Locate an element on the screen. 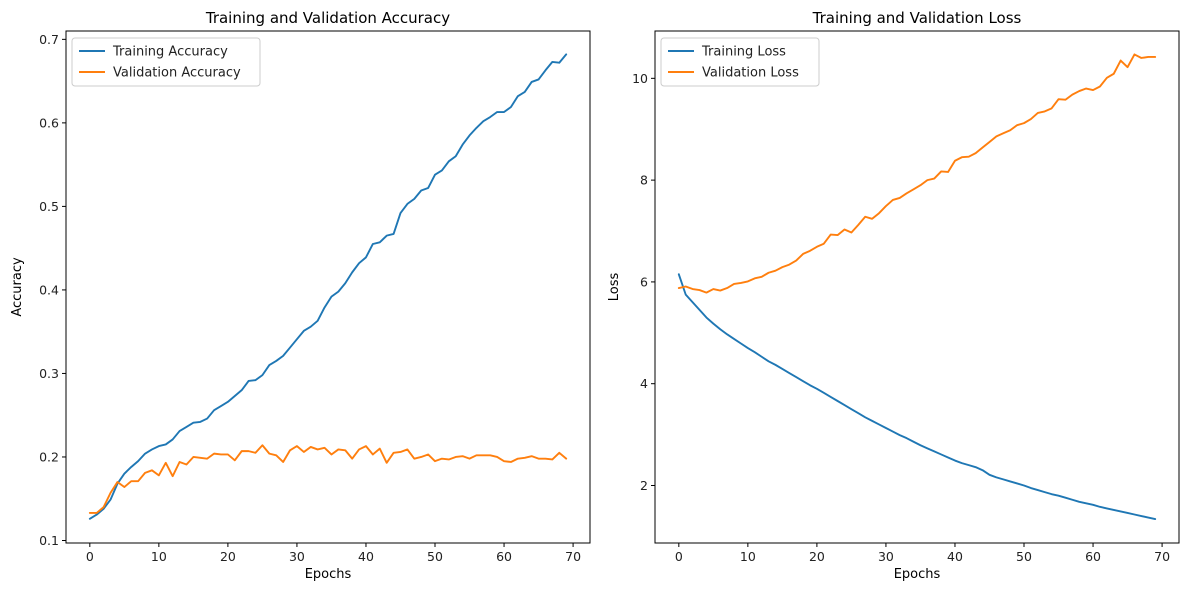  accuracy-legend-box is located at coordinates (166, 62).